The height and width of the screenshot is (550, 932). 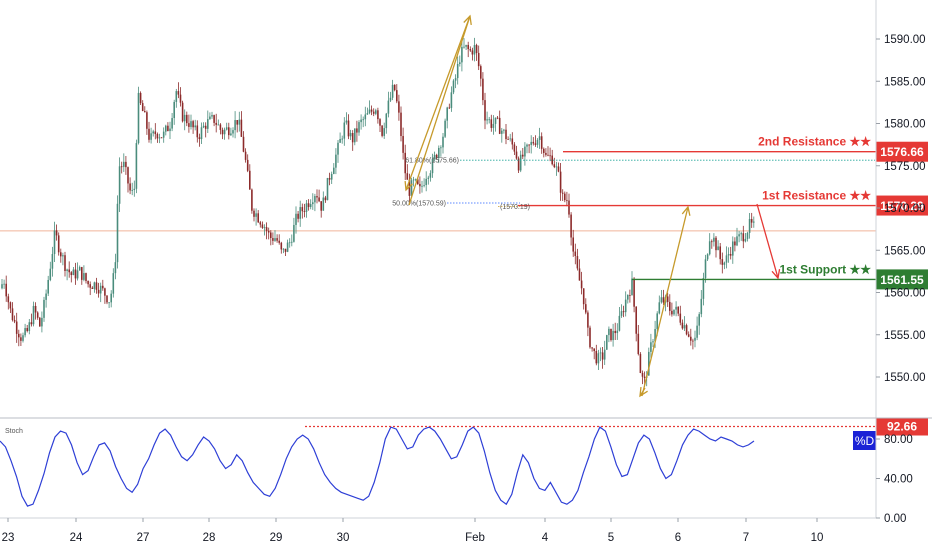 What do you see at coordinates (437, 103) in the screenshot?
I see `down-arrow-left` at bounding box center [437, 103].